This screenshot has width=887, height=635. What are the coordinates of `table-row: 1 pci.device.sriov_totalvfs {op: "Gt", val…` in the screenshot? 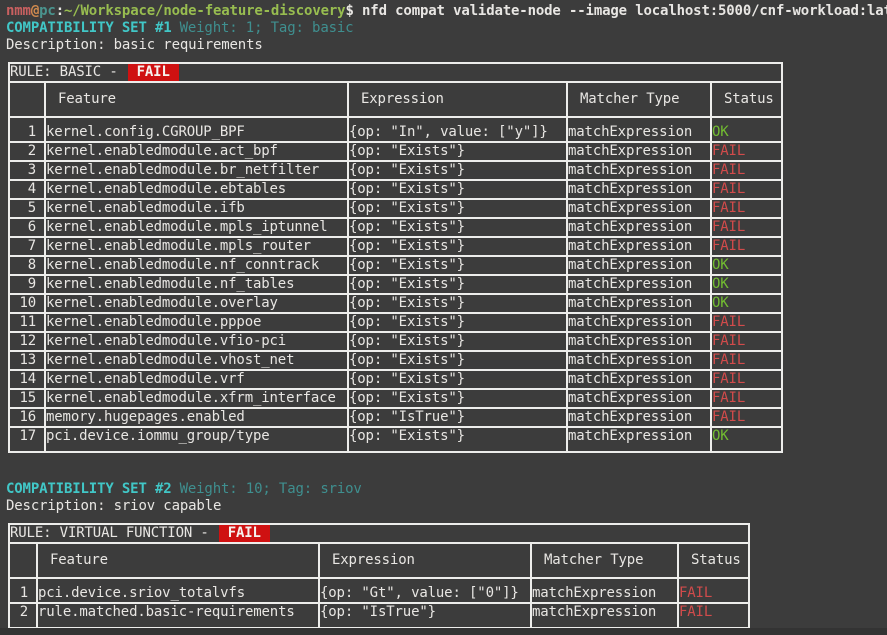 It's located at (379, 590).